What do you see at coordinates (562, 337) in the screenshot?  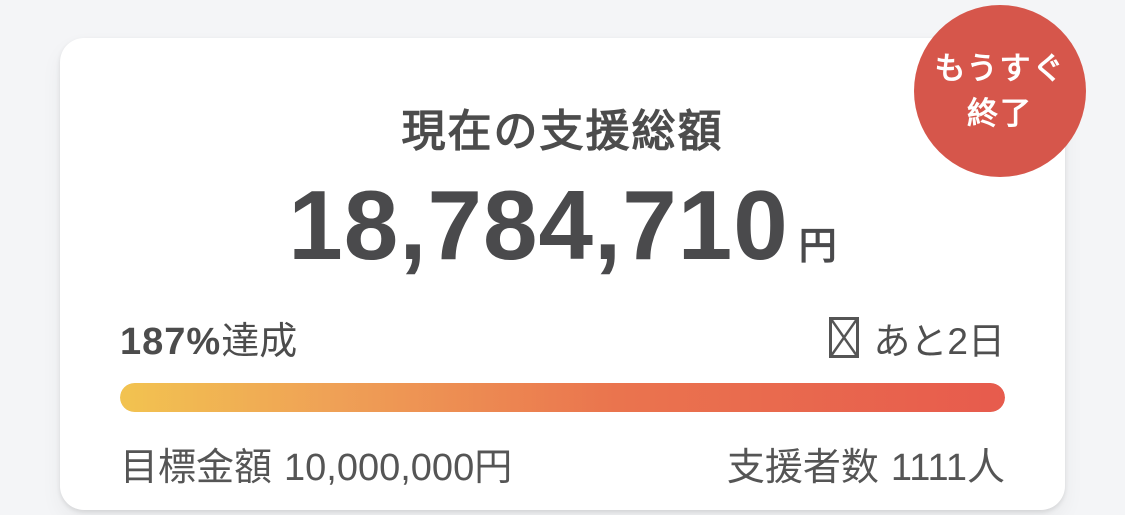 I see `stats-row: 187%達成 あと2日` at bounding box center [562, 337].